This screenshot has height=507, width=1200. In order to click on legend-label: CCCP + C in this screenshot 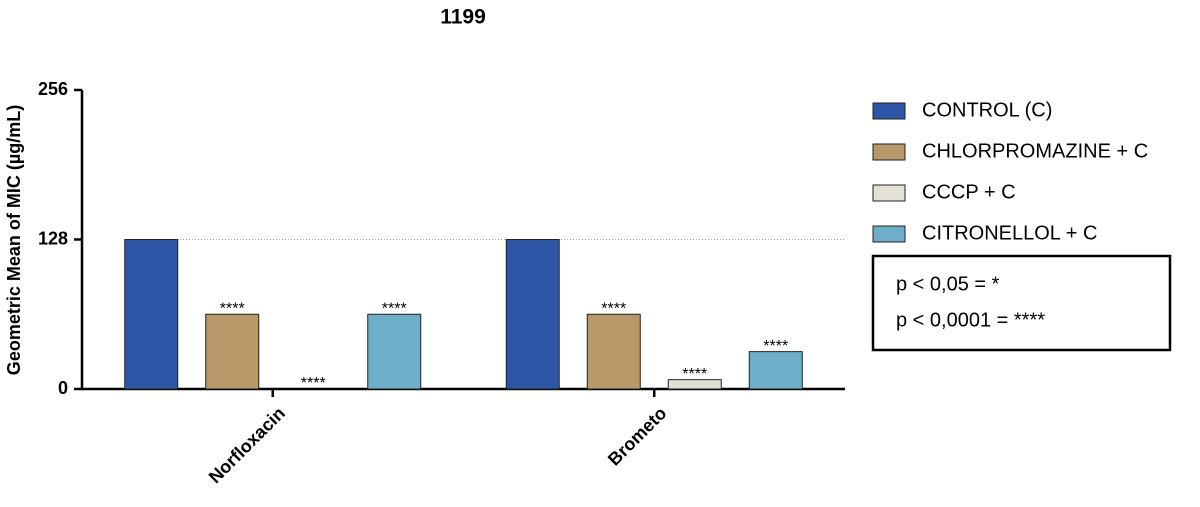, I will do `click(969, 192)`.